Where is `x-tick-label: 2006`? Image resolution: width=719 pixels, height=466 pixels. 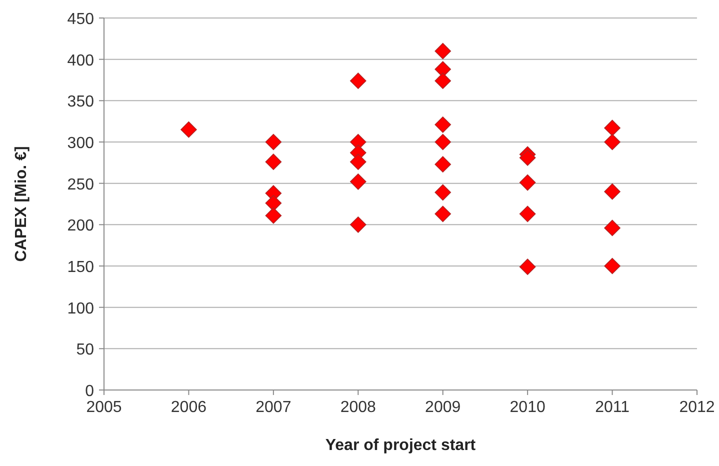
x-tick-label: 2006 is located at coordinates (188, 407).